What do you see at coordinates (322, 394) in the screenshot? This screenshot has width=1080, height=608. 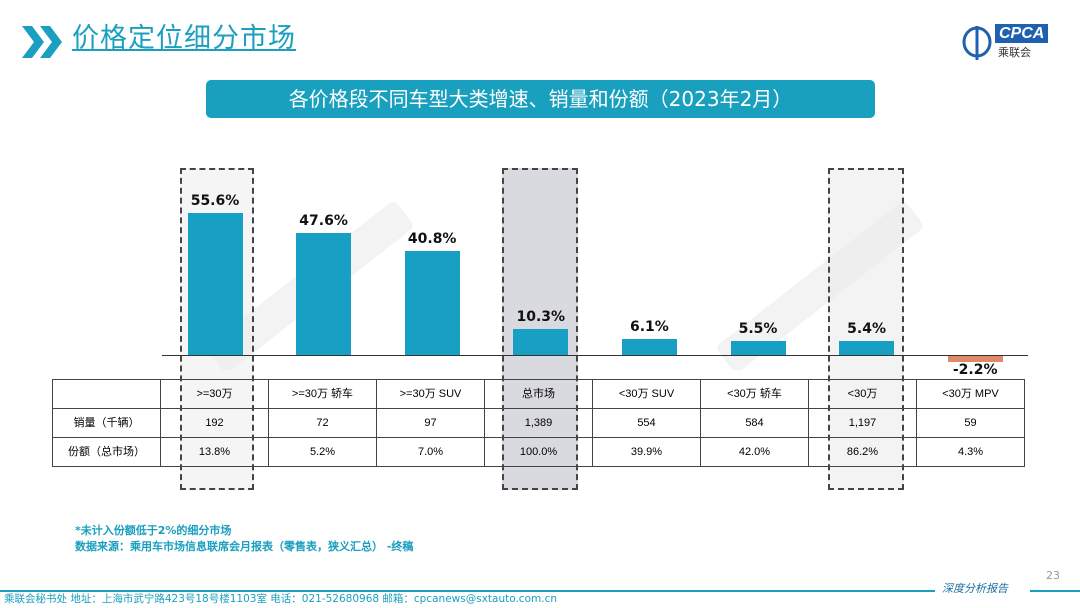 I see `table-header: >=30万 轿车` at bounding box center [322, 394].